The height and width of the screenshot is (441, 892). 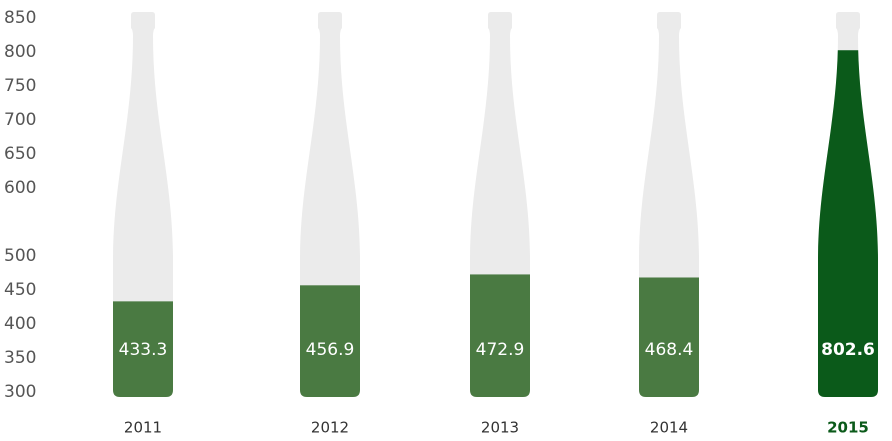 What do you see at coordinates (669, 428) in the screenshot?
I see `x-tick-label: 2014` at bounding box center [669, 428].